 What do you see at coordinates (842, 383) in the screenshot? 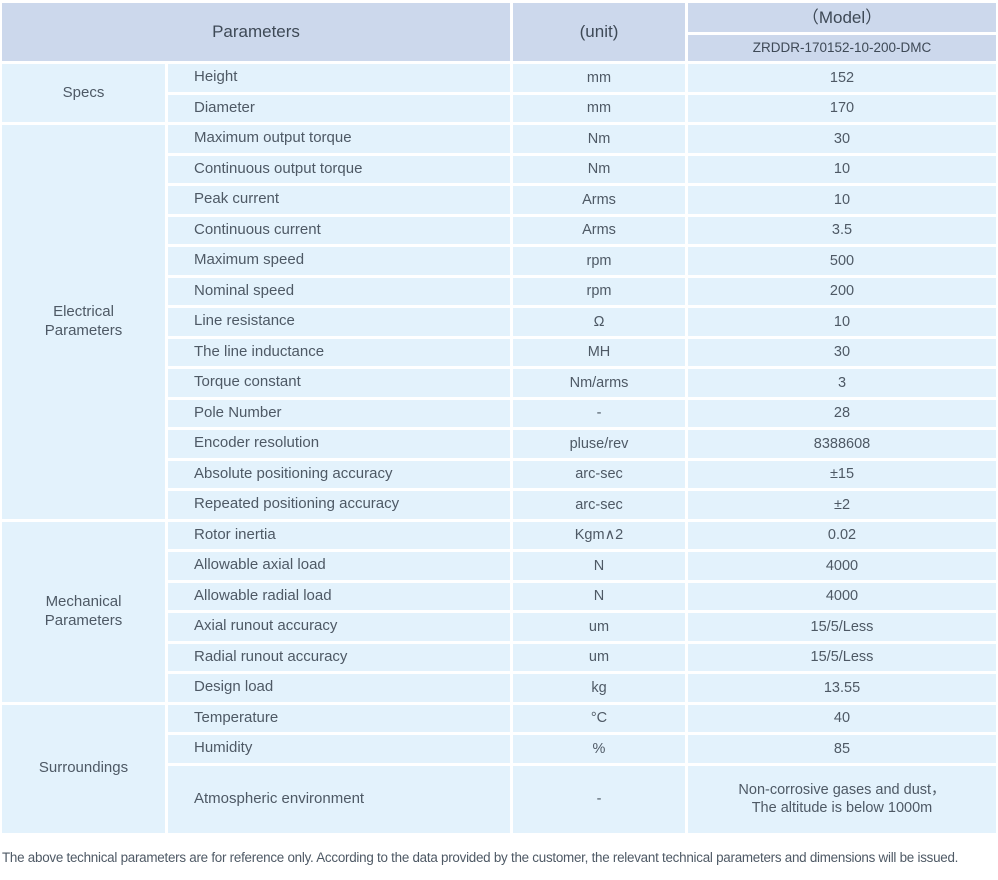
I see `value-cell: 3` at bounding box center [842, 383].